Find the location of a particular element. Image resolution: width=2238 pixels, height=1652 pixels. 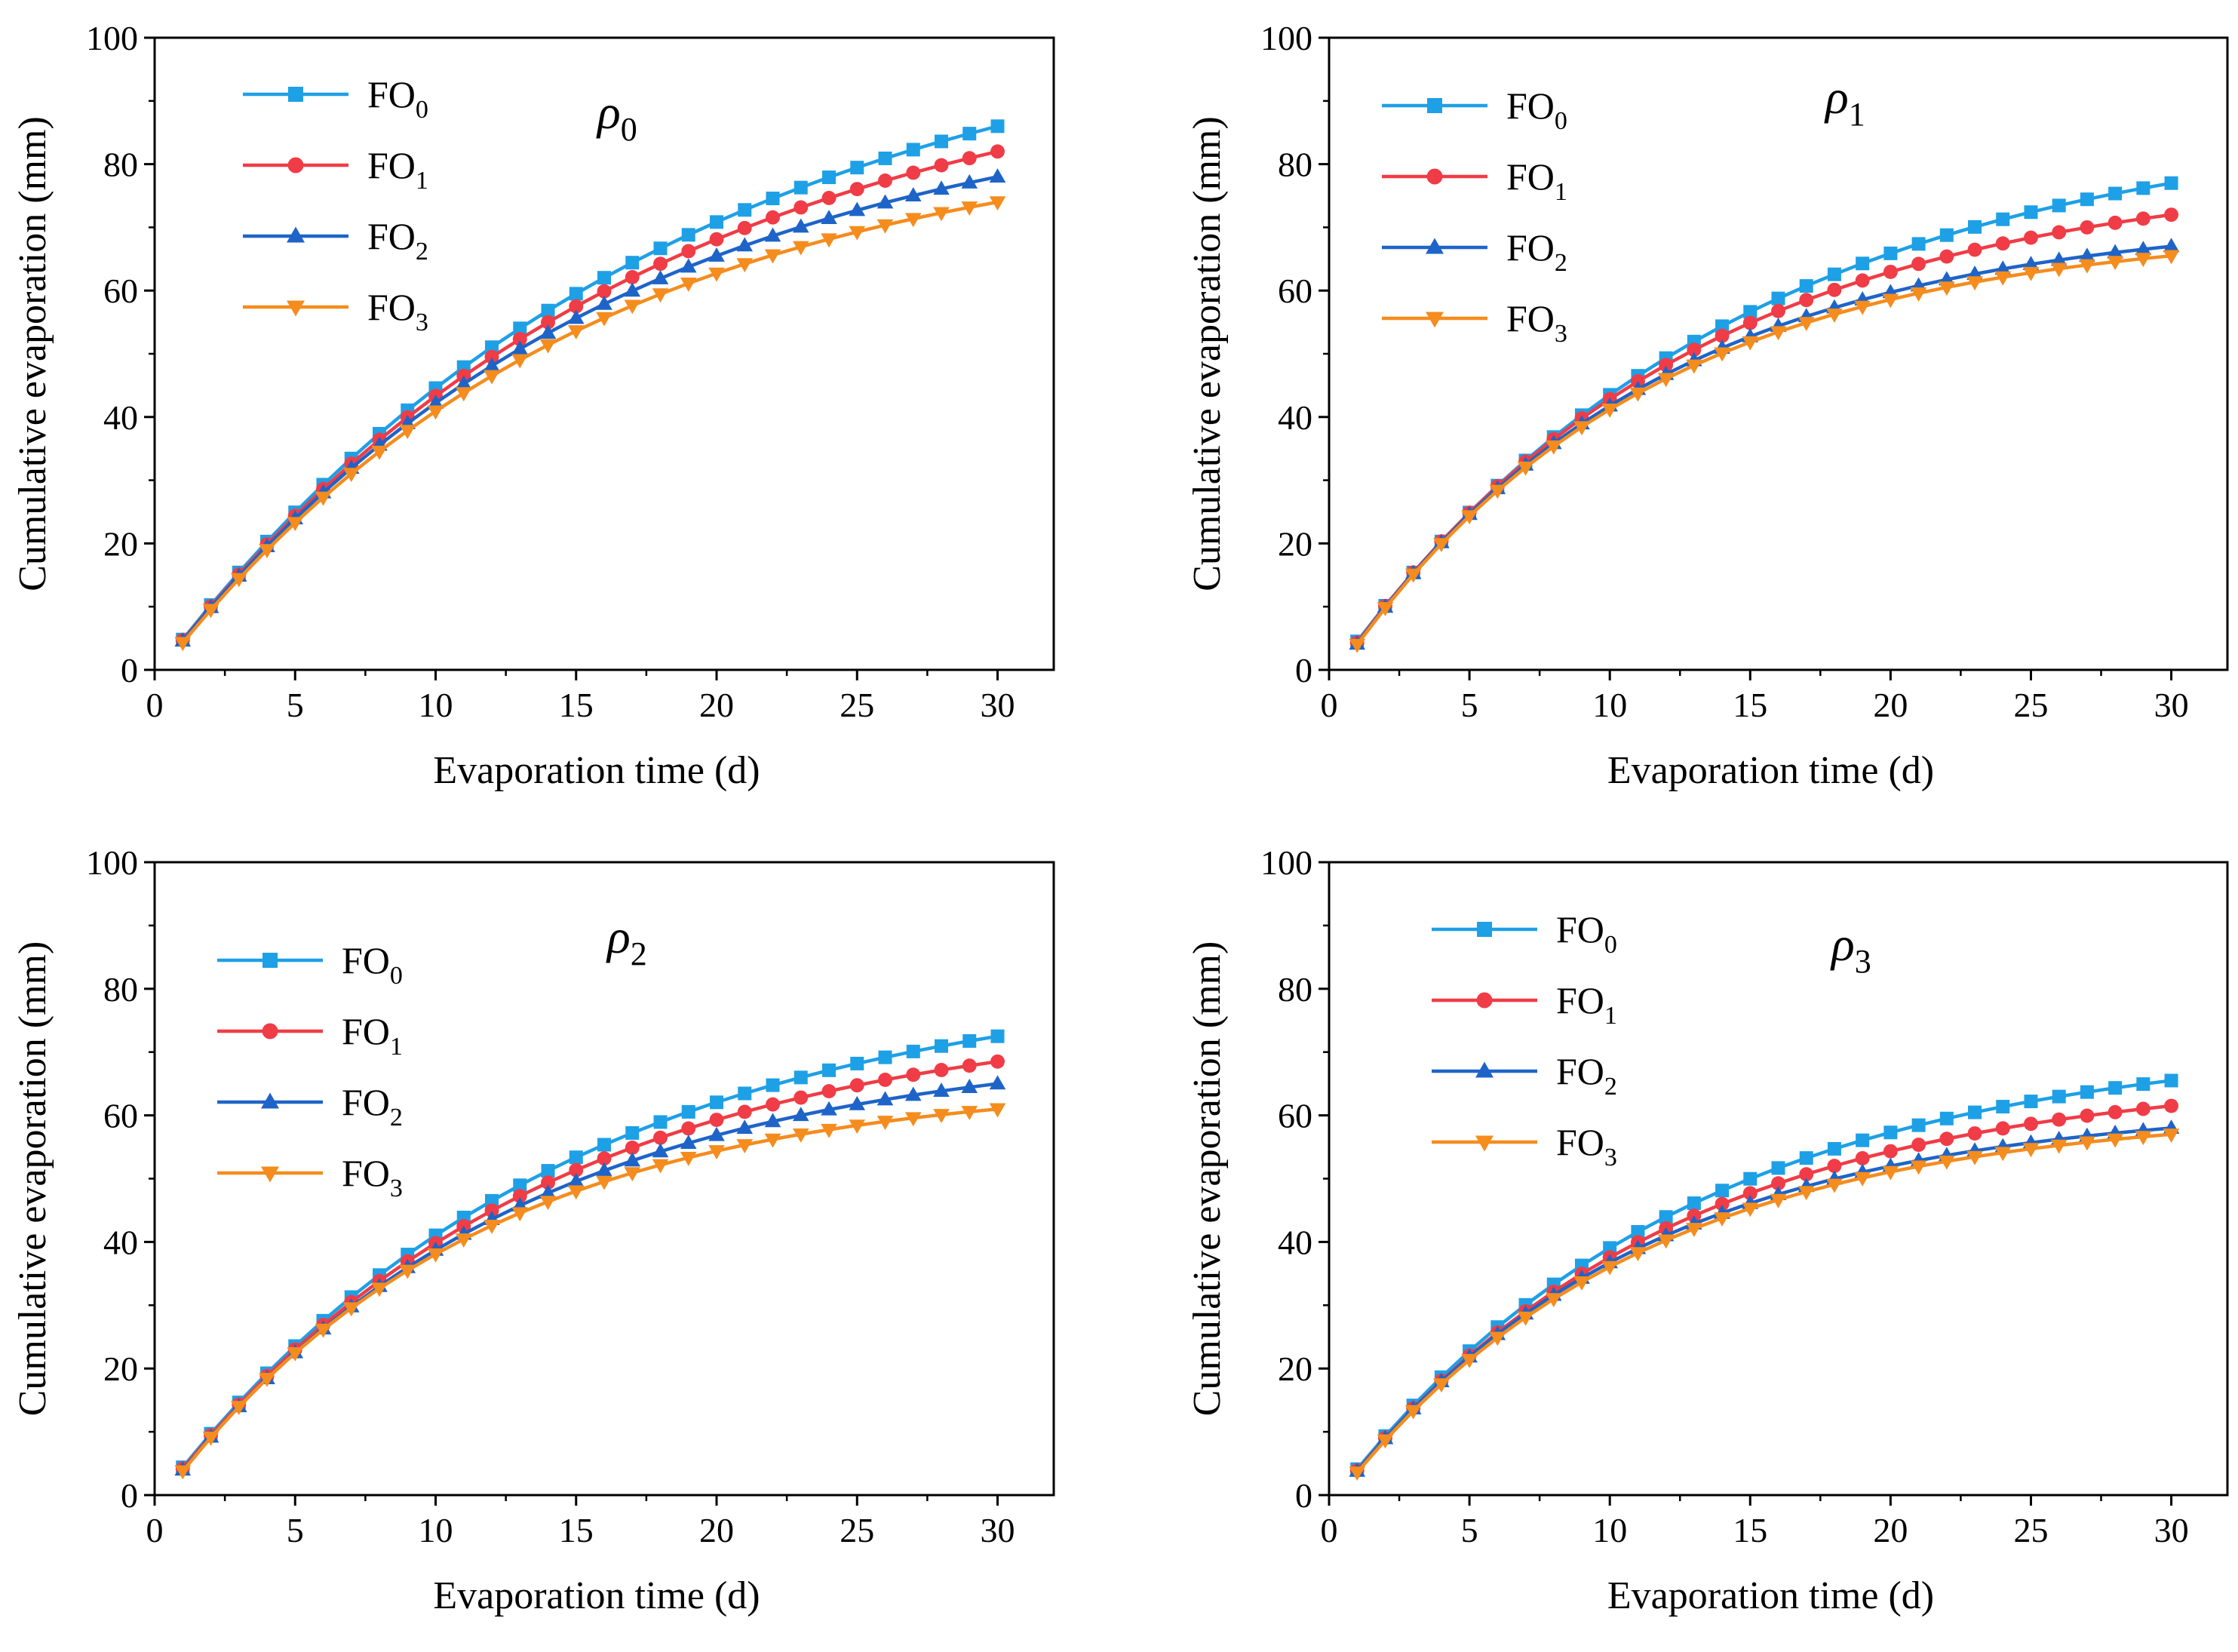

y-tick-label: 0 is located at coordinates (1303, 670).